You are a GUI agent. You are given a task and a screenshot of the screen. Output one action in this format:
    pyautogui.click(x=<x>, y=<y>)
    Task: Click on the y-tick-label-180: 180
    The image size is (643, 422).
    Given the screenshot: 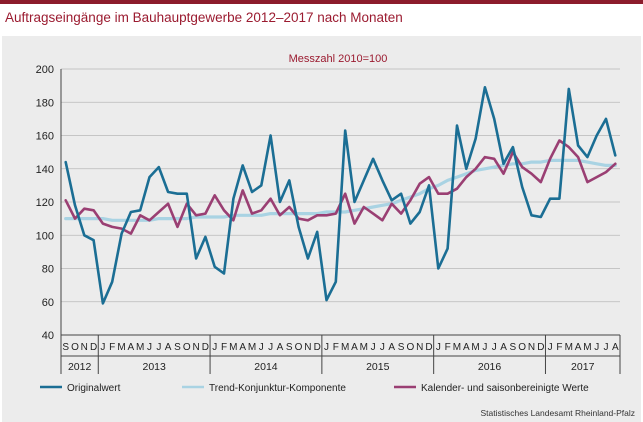 What is the action you would take?
    pyautogui.click(x=45, y=103)
    